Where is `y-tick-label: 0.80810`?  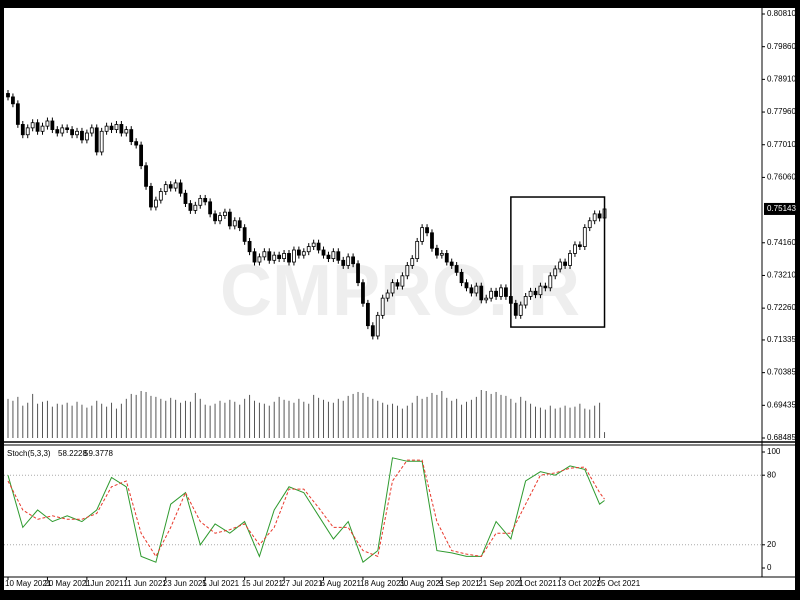
y-tick-label: 0.80810 is located at coordinates (781, 13).